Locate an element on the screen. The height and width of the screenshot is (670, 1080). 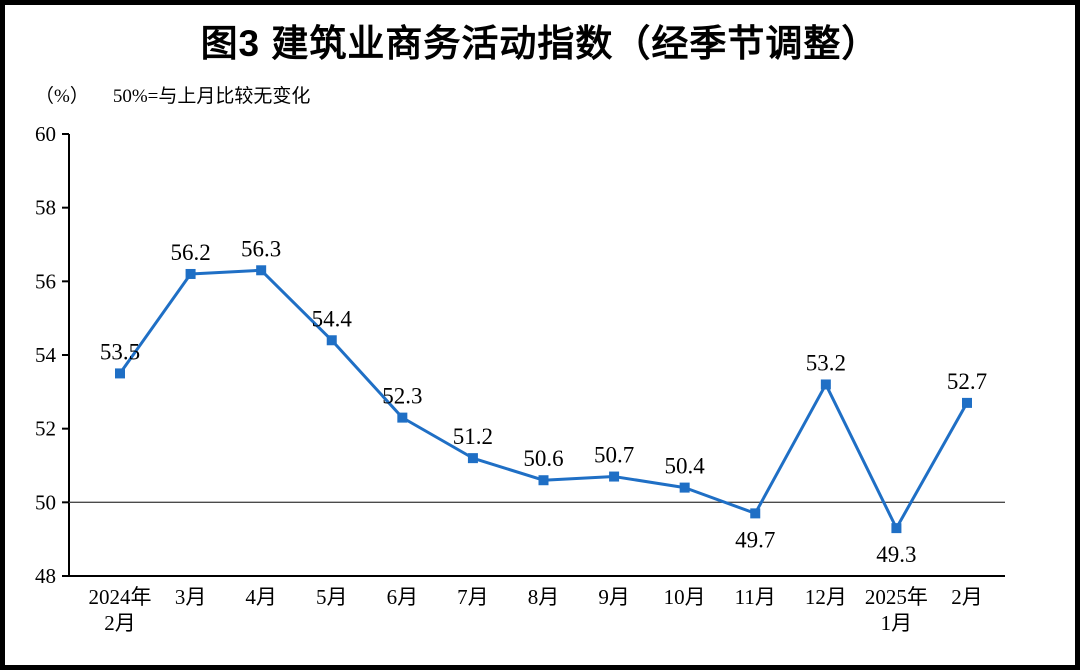
data-label: 49.7 is located at coordinates (755, 540).